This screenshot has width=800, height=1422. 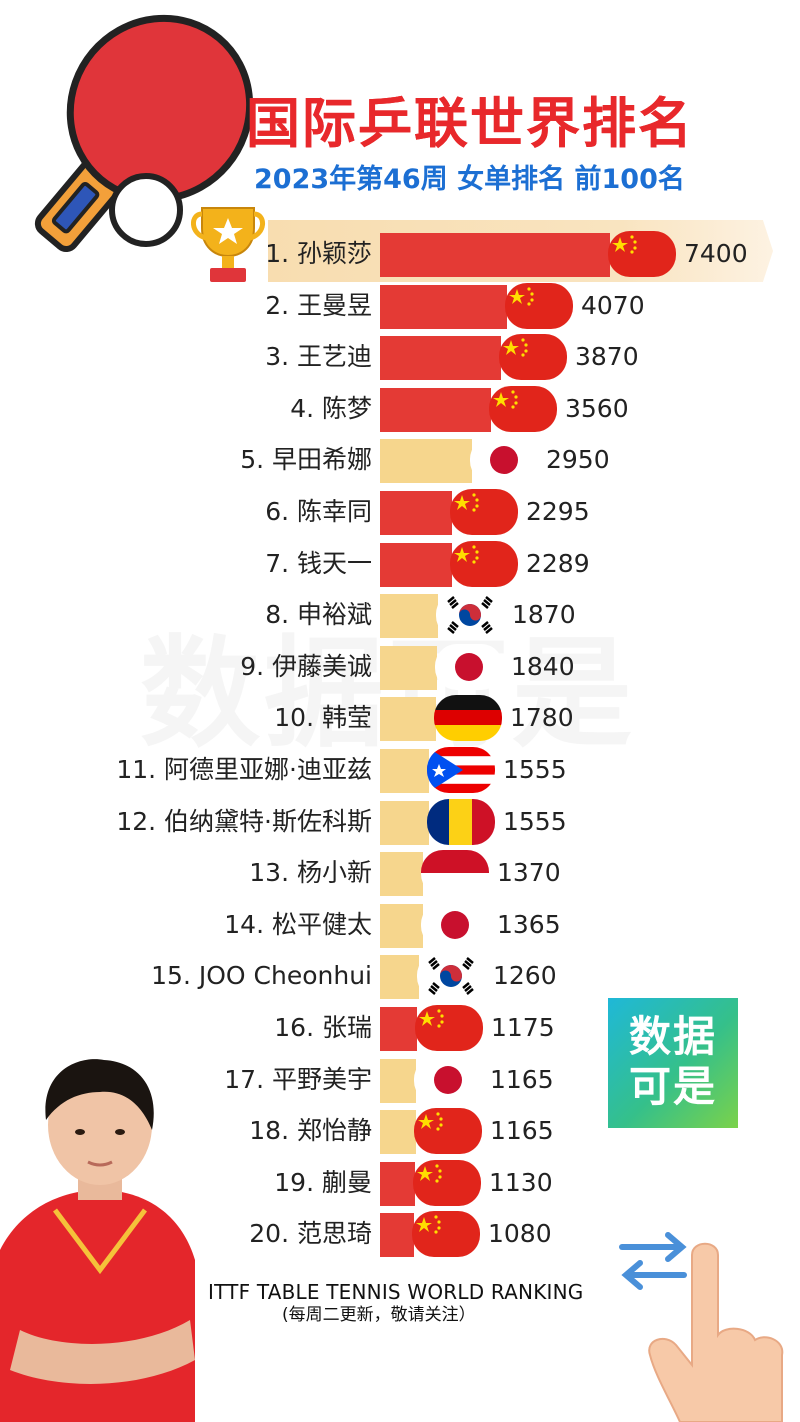 I want to click on points-value: 1165, so click(x=522, y=1131).